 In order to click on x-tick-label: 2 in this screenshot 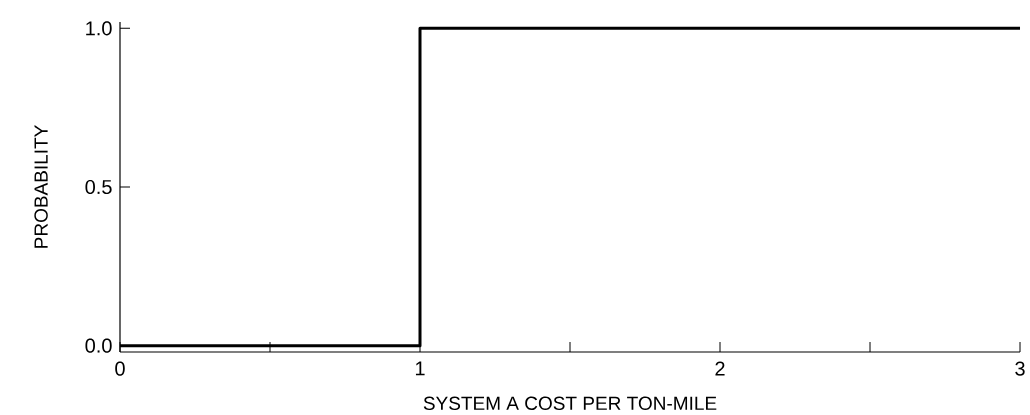, I will do `click(720, 368)`.